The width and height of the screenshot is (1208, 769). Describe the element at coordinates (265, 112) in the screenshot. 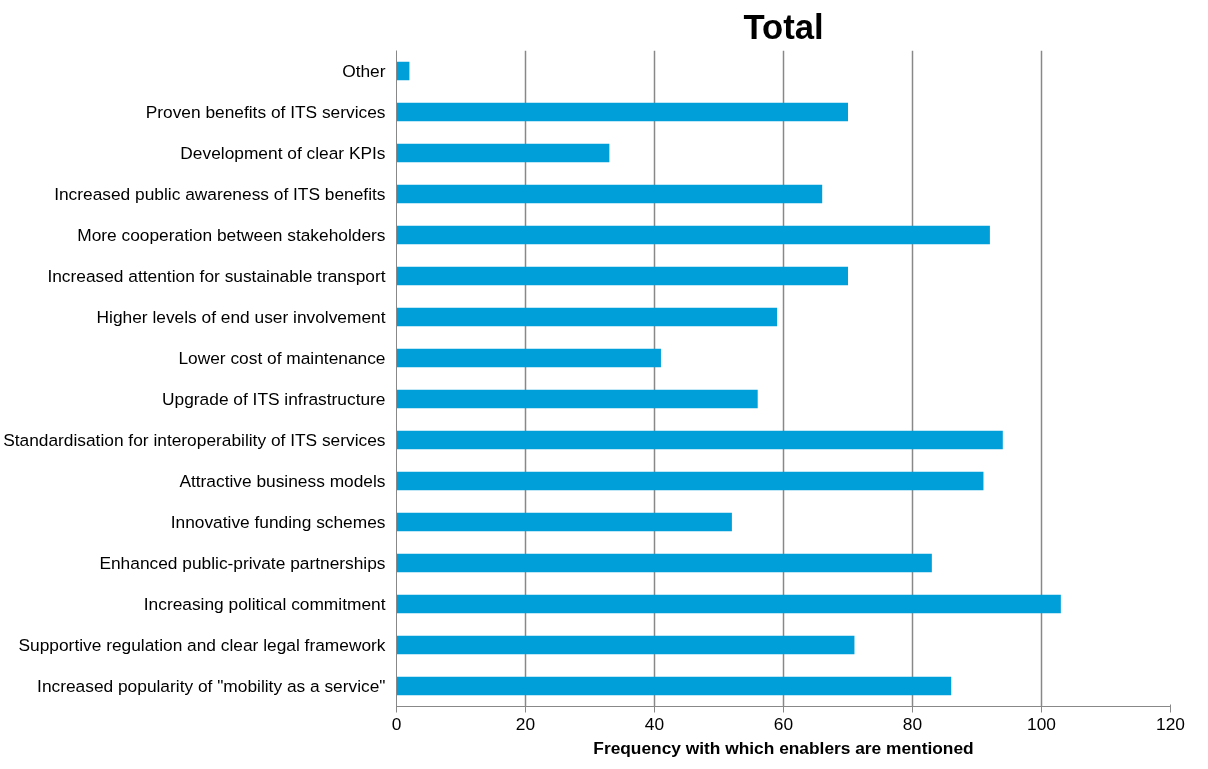

I see `y-tick-label: Proven benefits of ITS services` at that location.